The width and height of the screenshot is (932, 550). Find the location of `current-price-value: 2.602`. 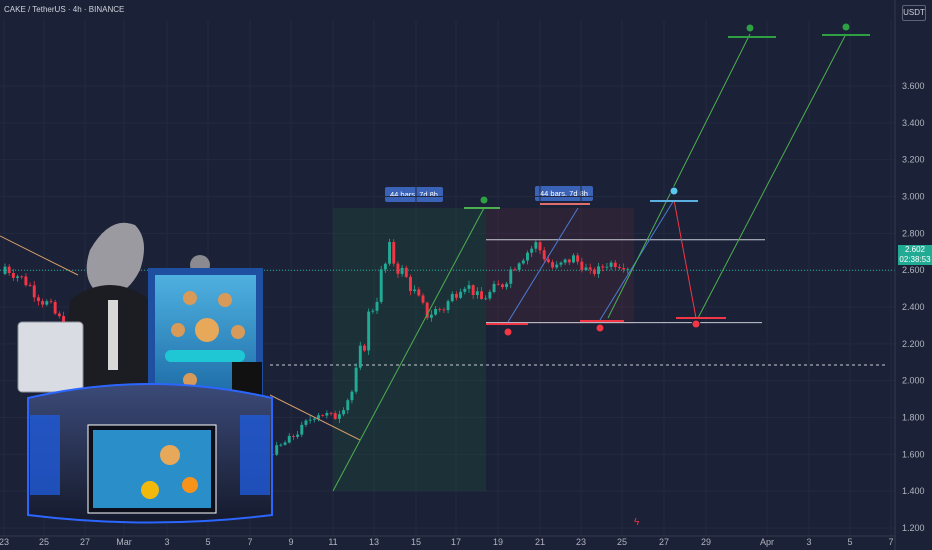

current-price-value: 2.602 is located at coordinates (915, 249).